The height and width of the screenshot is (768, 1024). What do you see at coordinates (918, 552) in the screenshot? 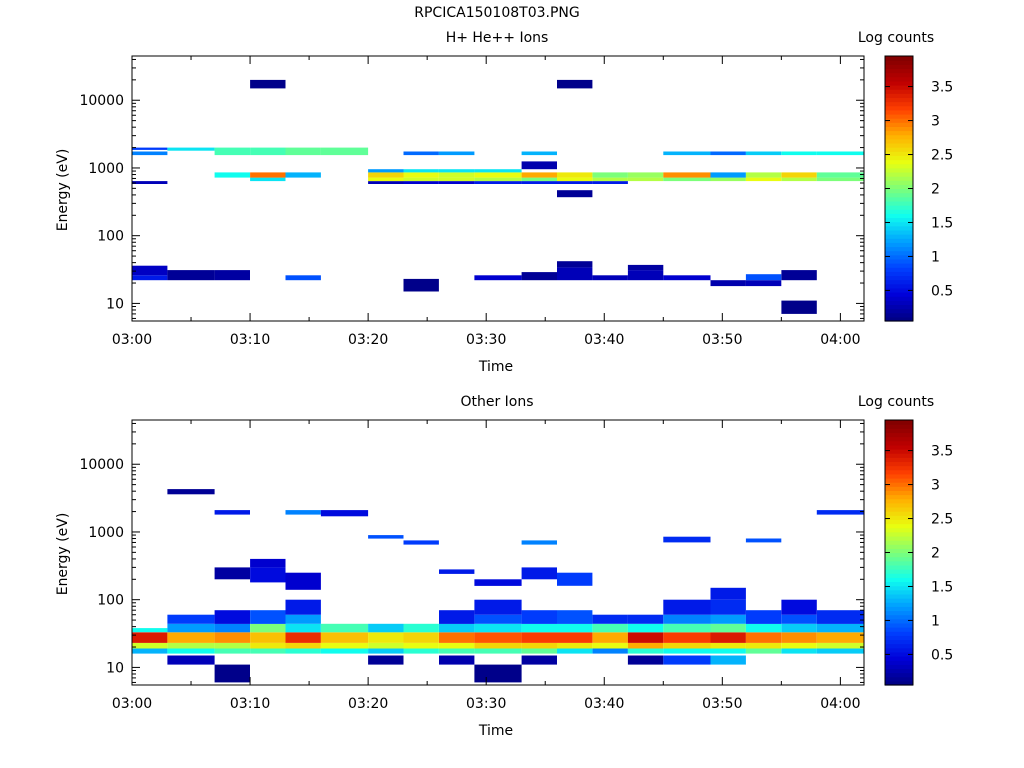
I see `colorbar: 0.5 1 1.5 2 2.5 3 3.5` at bounding box center [918, 552].